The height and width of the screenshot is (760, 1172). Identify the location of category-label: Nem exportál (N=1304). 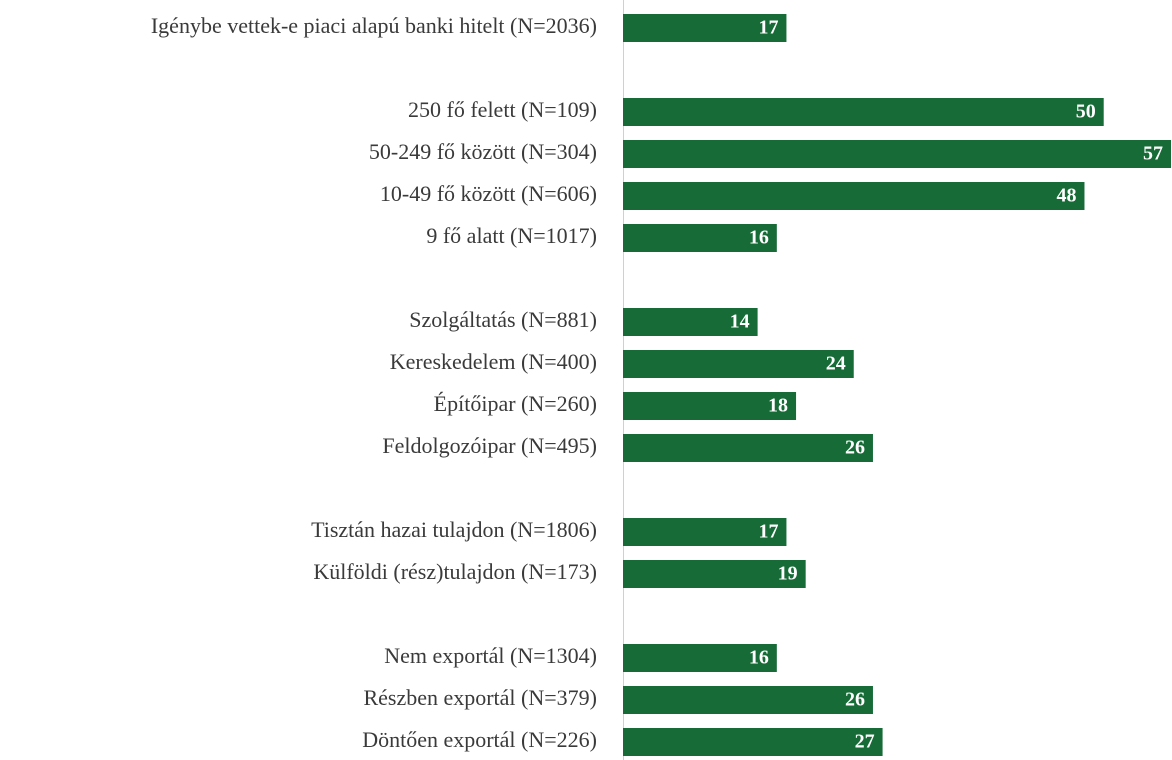
(490, 655).